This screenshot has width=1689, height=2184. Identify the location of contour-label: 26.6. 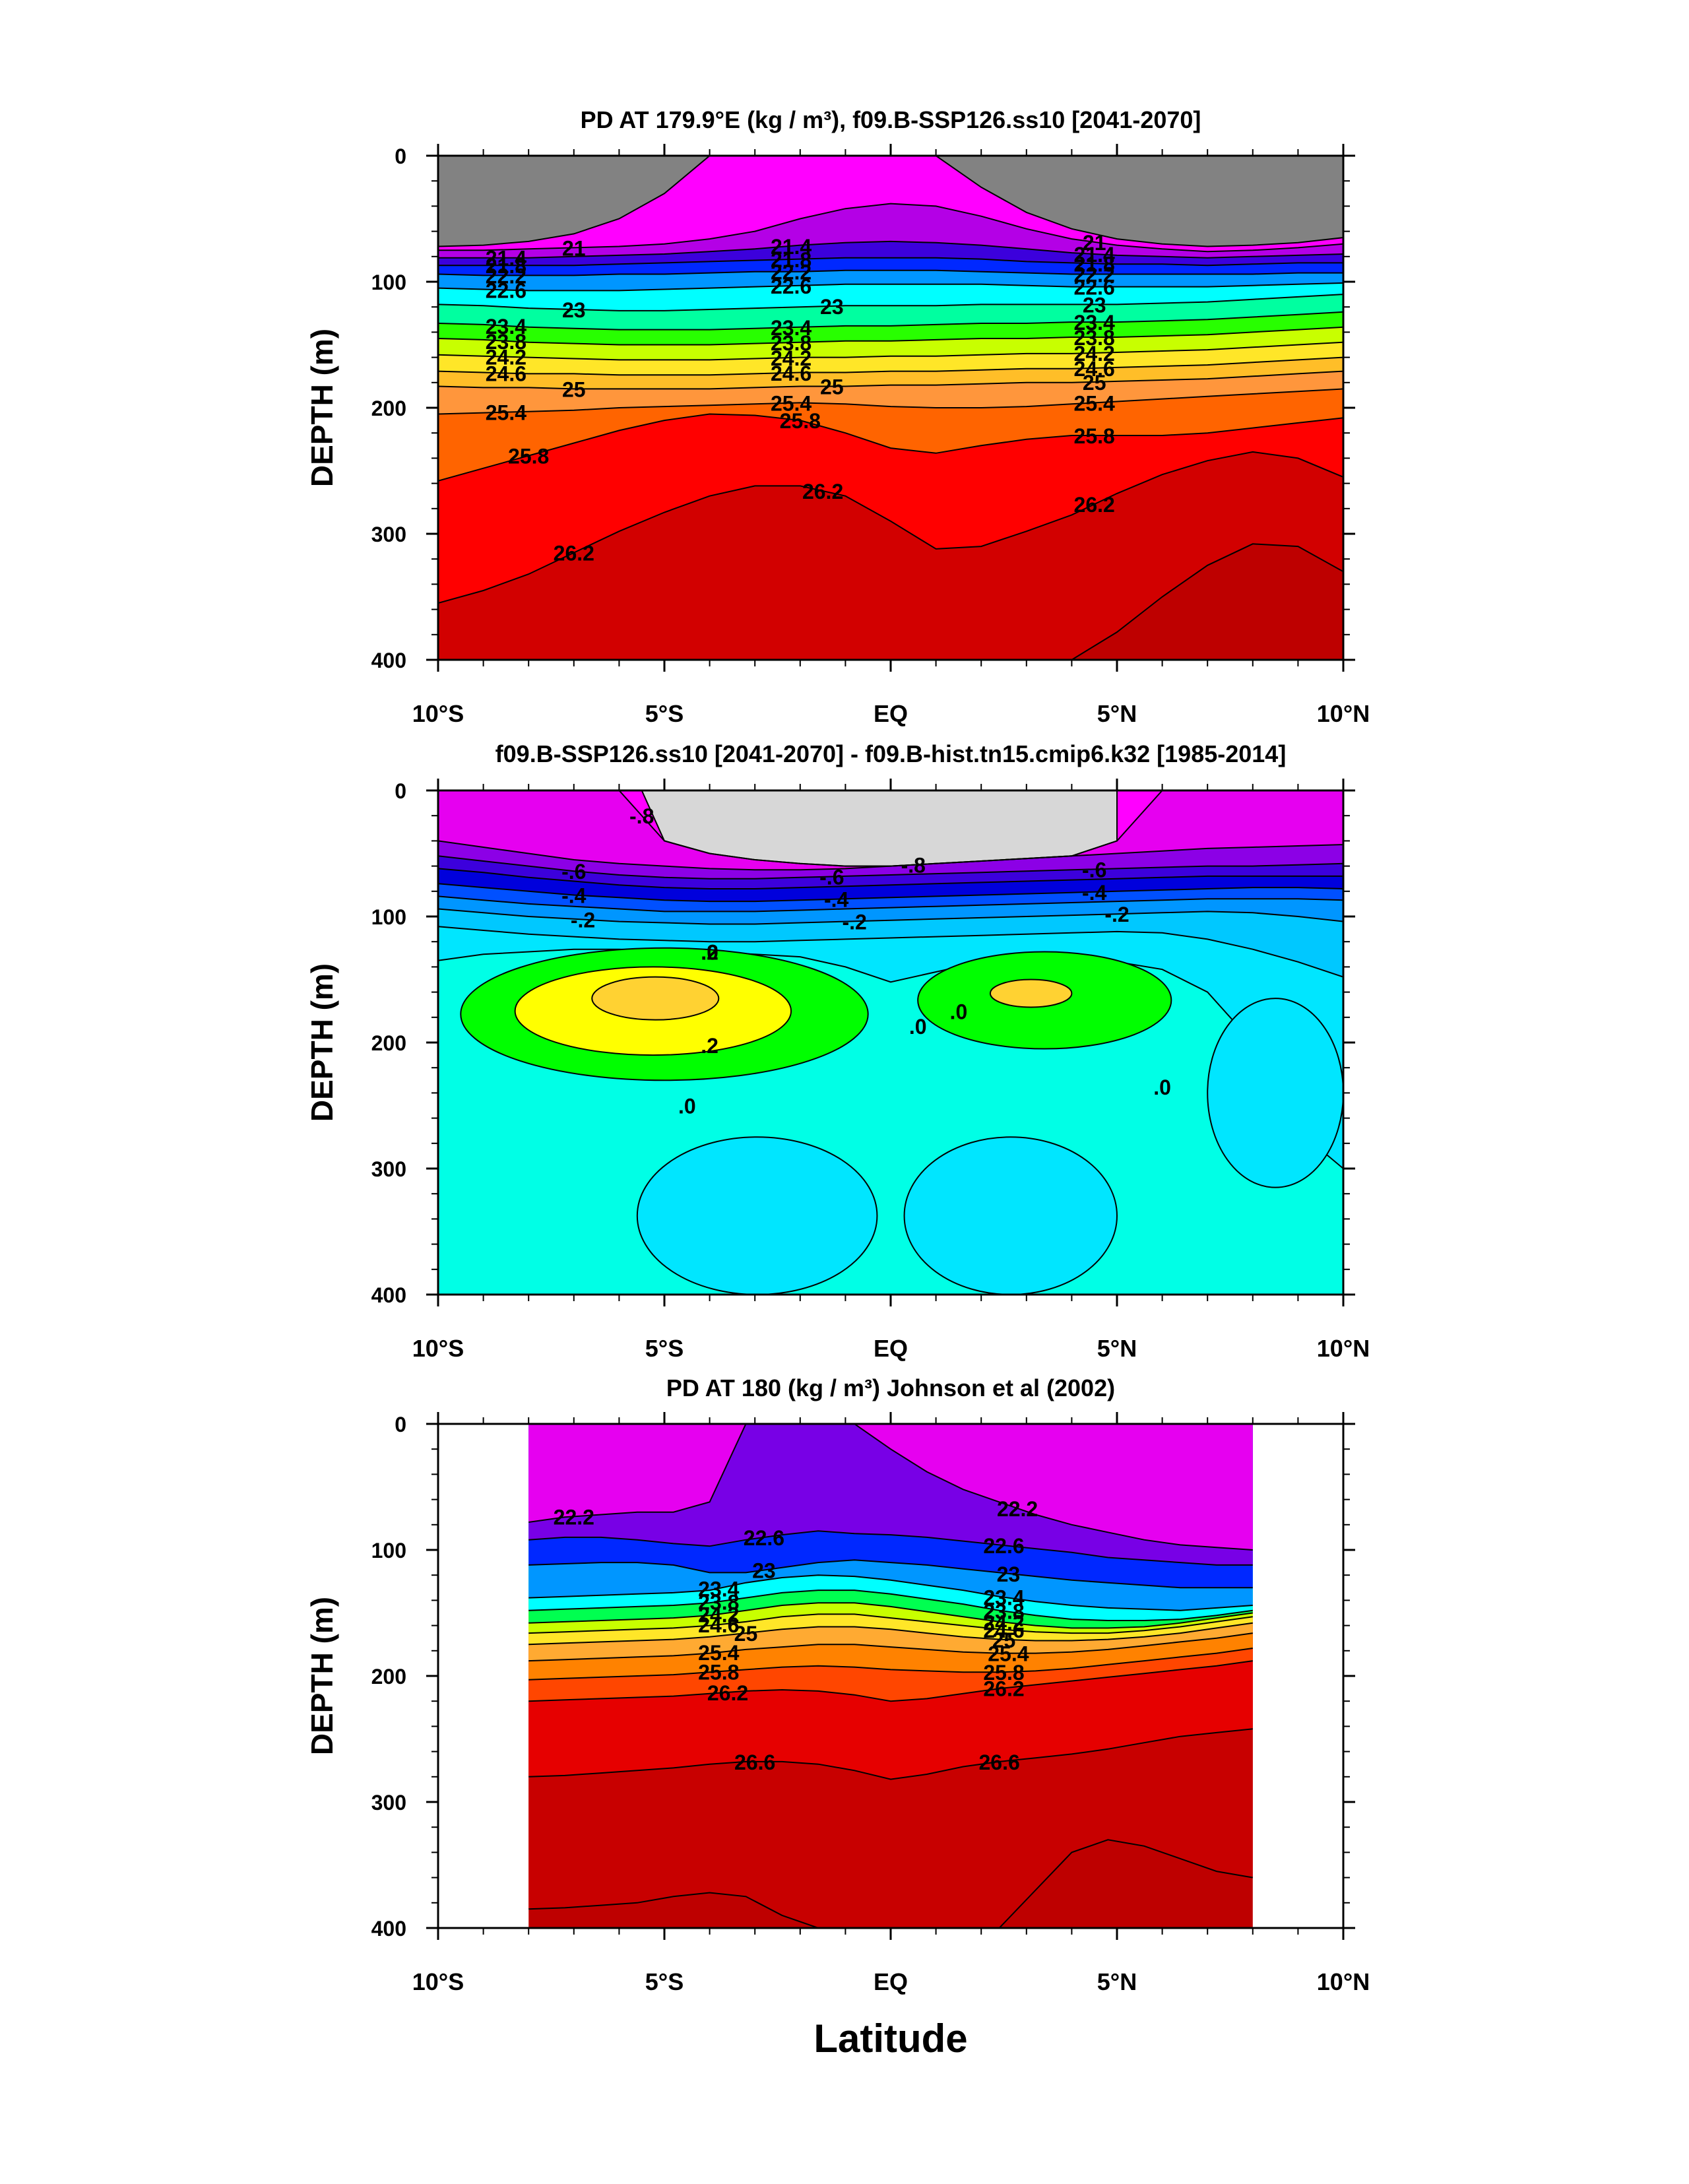
(754, 1762).